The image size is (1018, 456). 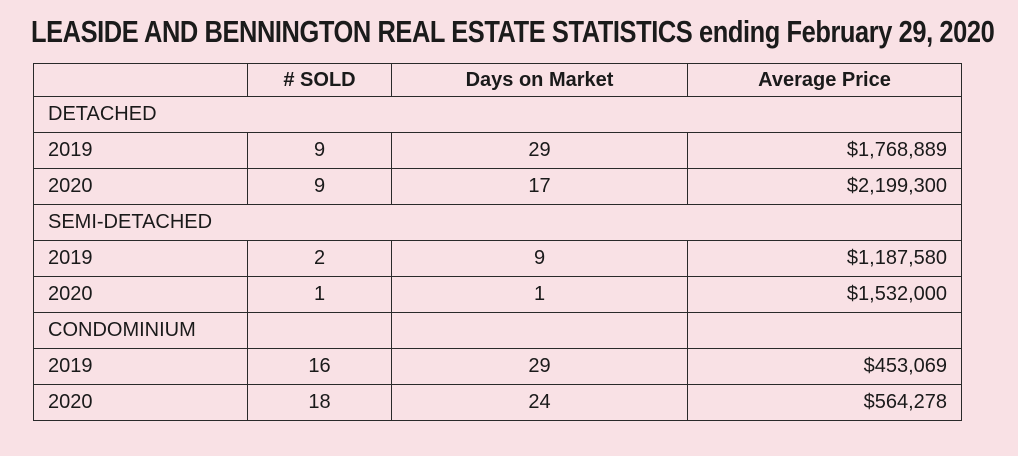 What do you see at coordinates (824, 366) in the screenshot?
I see `average-price-cell: $453,069` at bounding box center [824, 366].